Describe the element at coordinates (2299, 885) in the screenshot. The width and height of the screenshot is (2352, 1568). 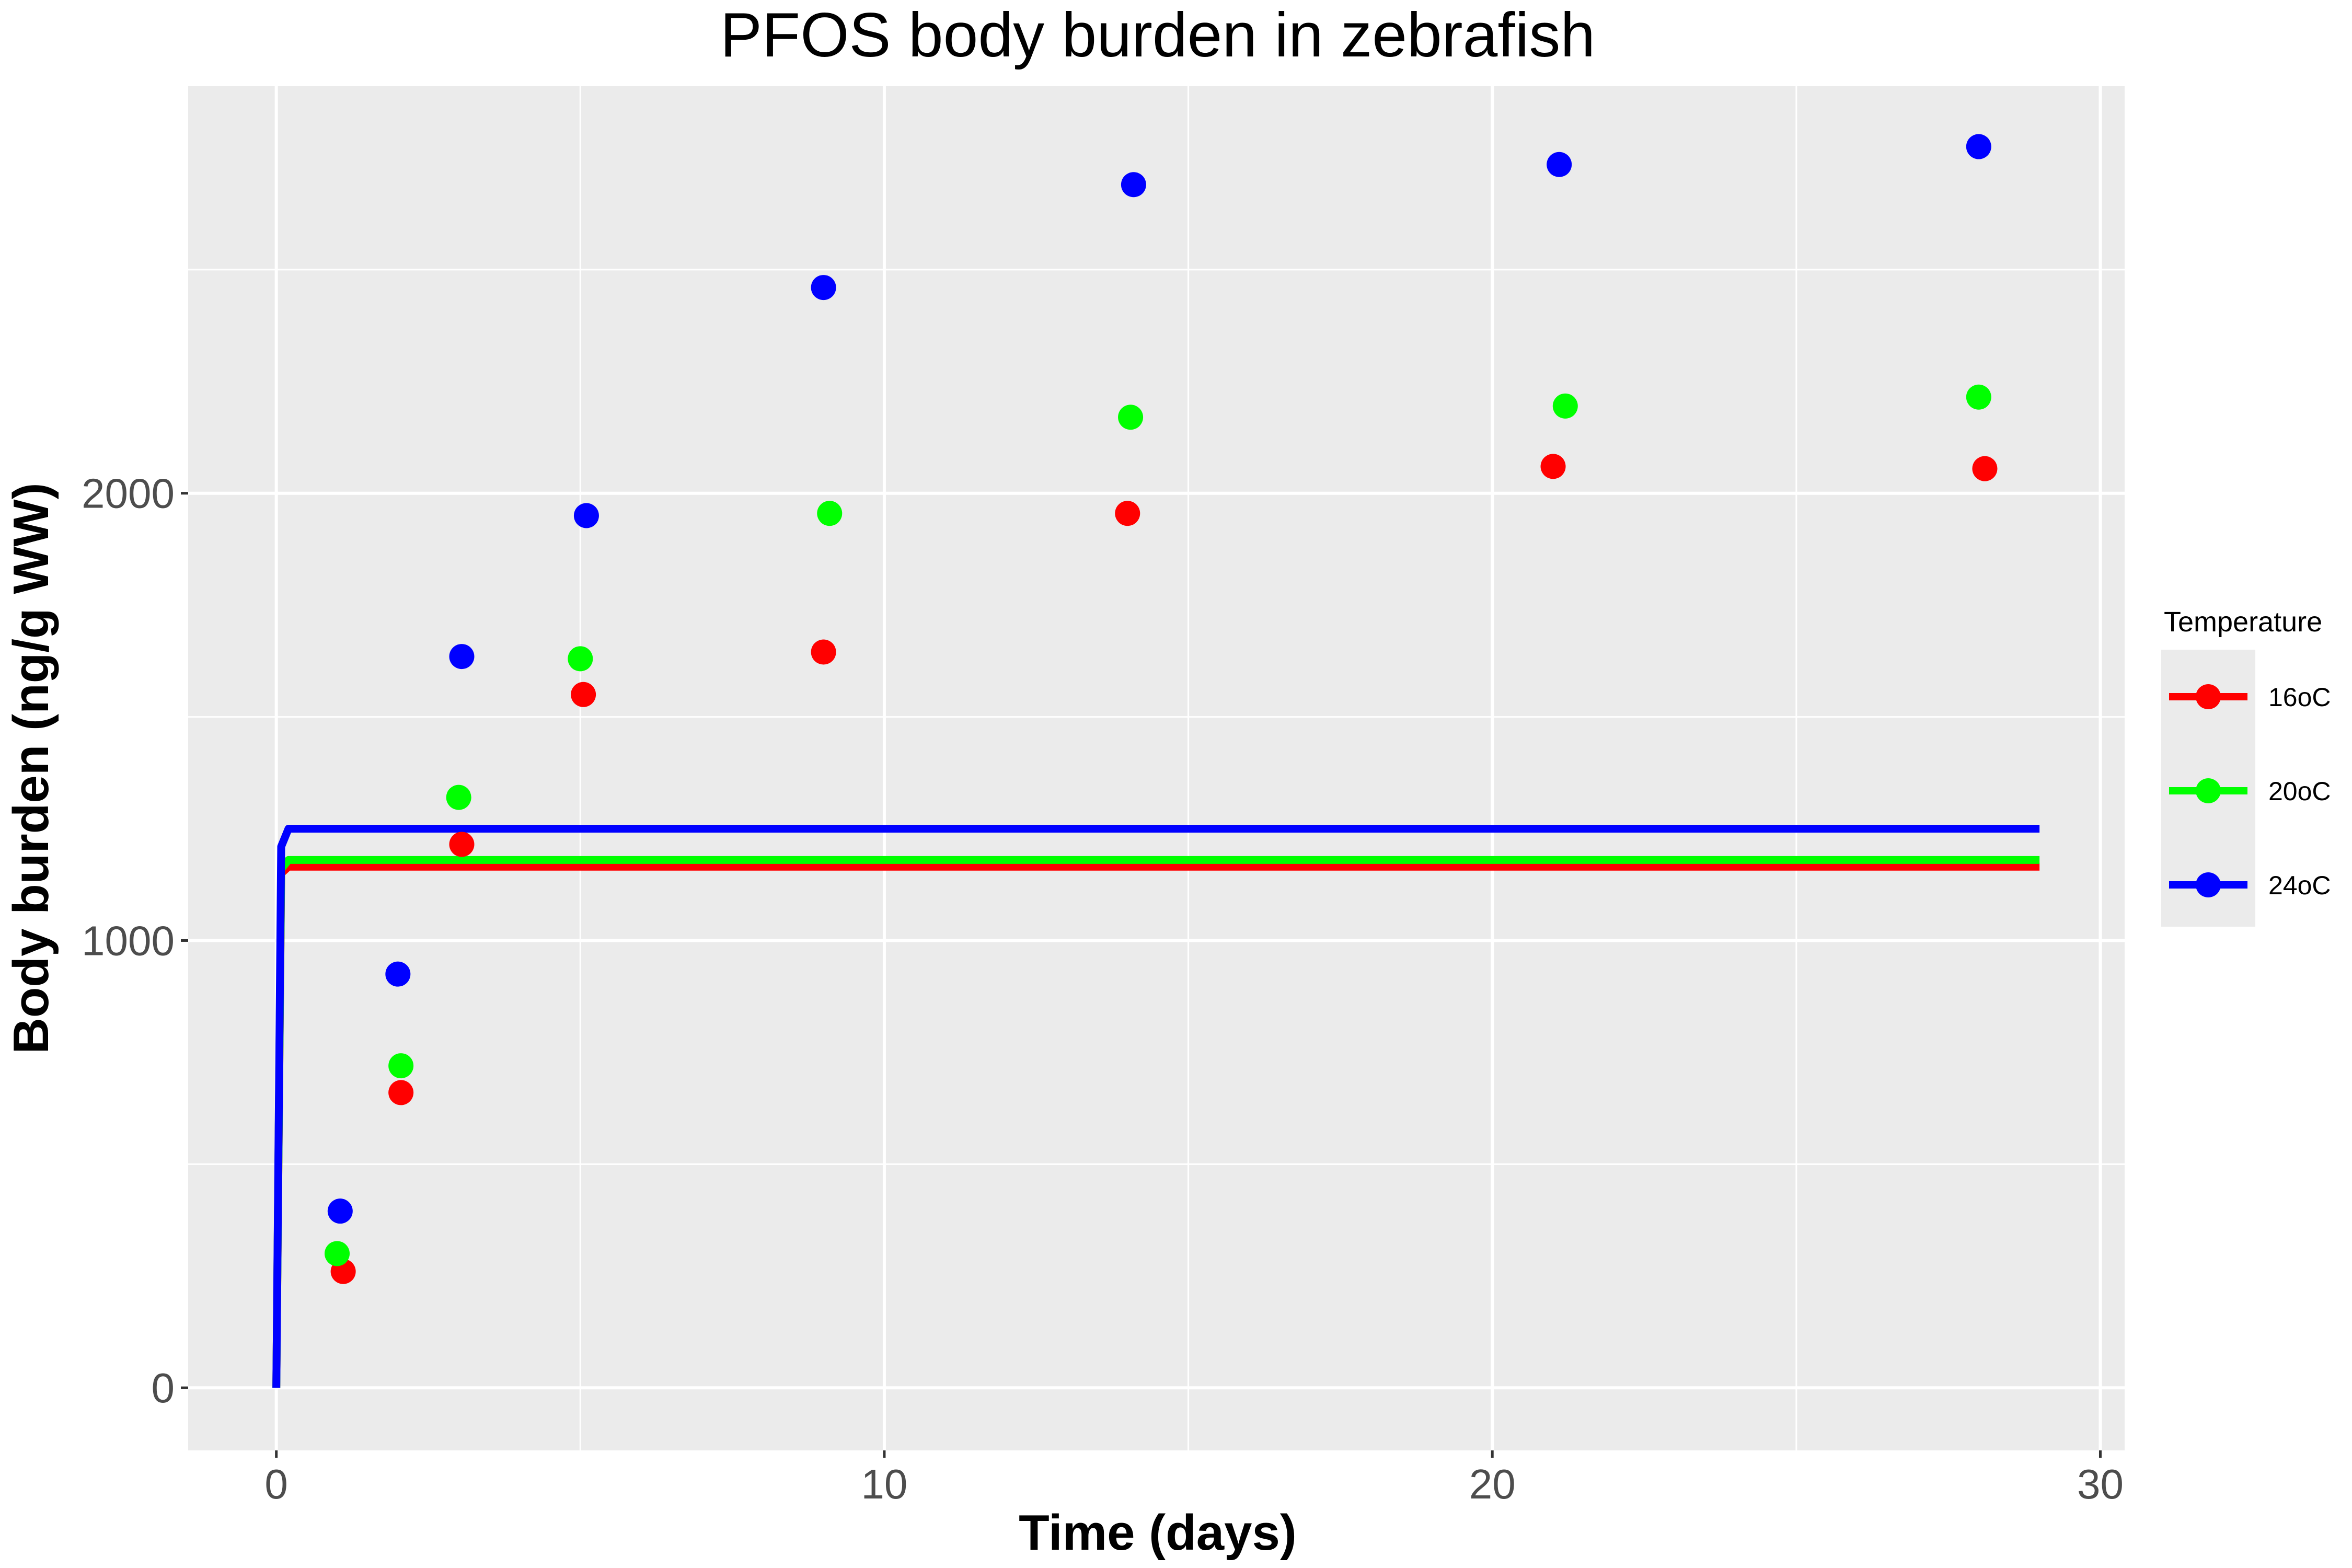
I see `legend-label-24oC: 24oC` at that location.